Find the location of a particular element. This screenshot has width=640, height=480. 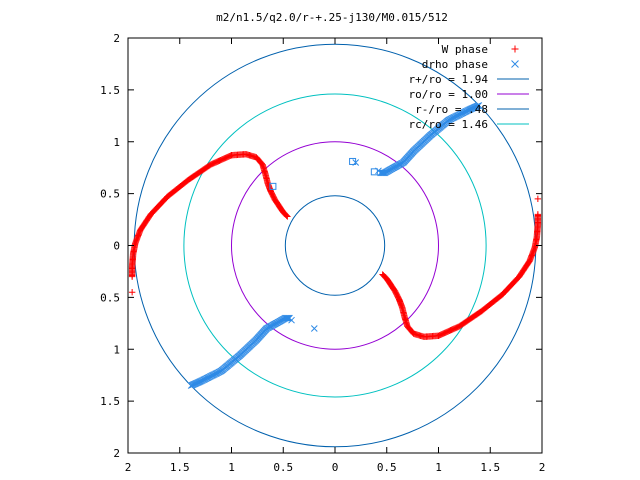

legend-entry: r-/ro = .48 is located at coordinates (472, 109).